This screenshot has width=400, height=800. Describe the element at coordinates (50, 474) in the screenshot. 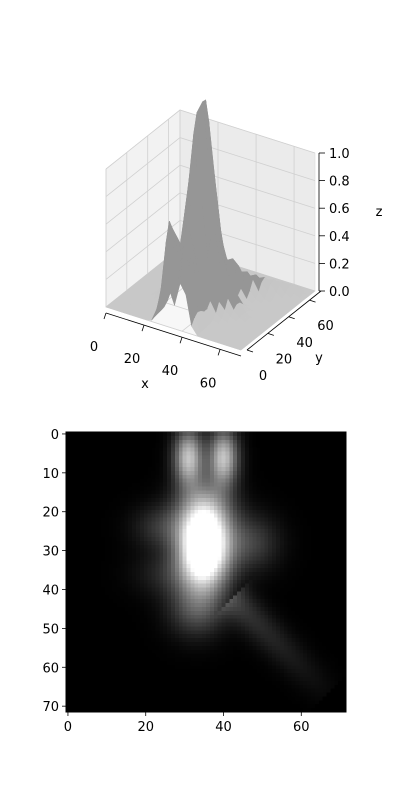

I see `y-tick-label: 10` at that location.